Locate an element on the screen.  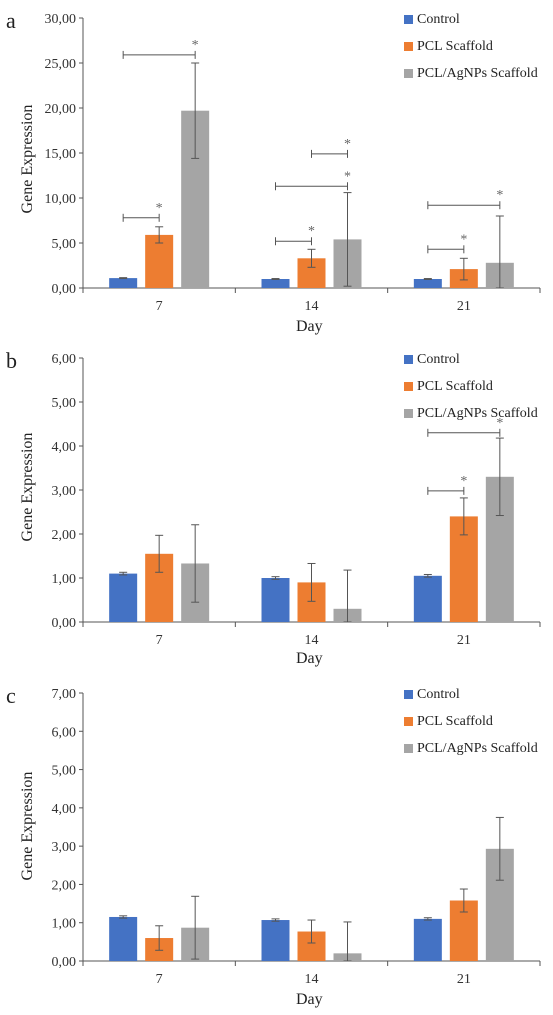
panel-letter: a is located at coordinates (11, 20).